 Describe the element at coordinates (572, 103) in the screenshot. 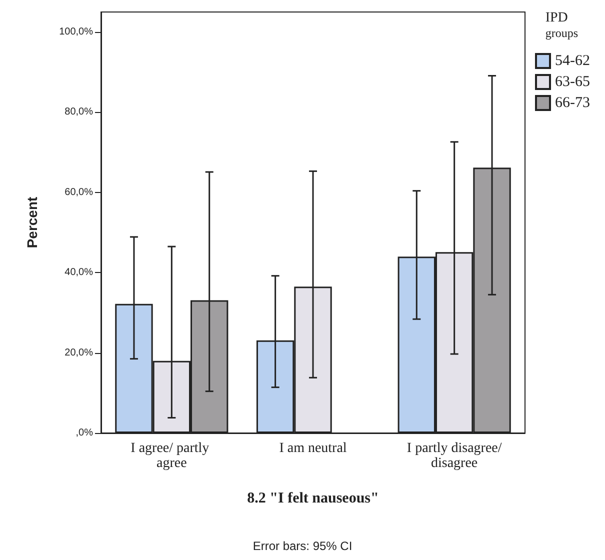

I see `legend-label: 66-73` at that location.